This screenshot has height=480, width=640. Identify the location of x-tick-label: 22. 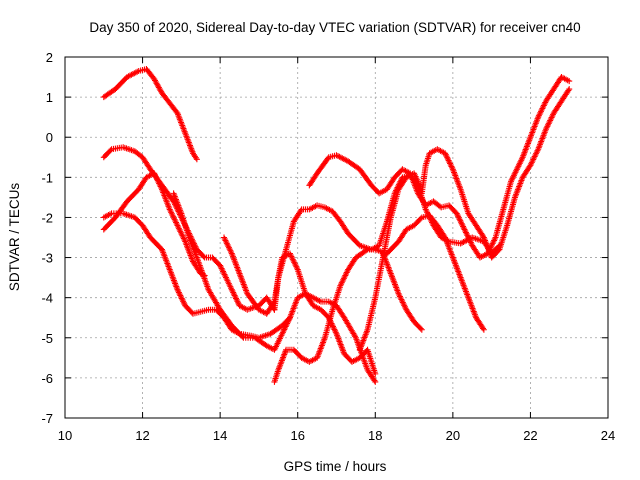
(530, 435).